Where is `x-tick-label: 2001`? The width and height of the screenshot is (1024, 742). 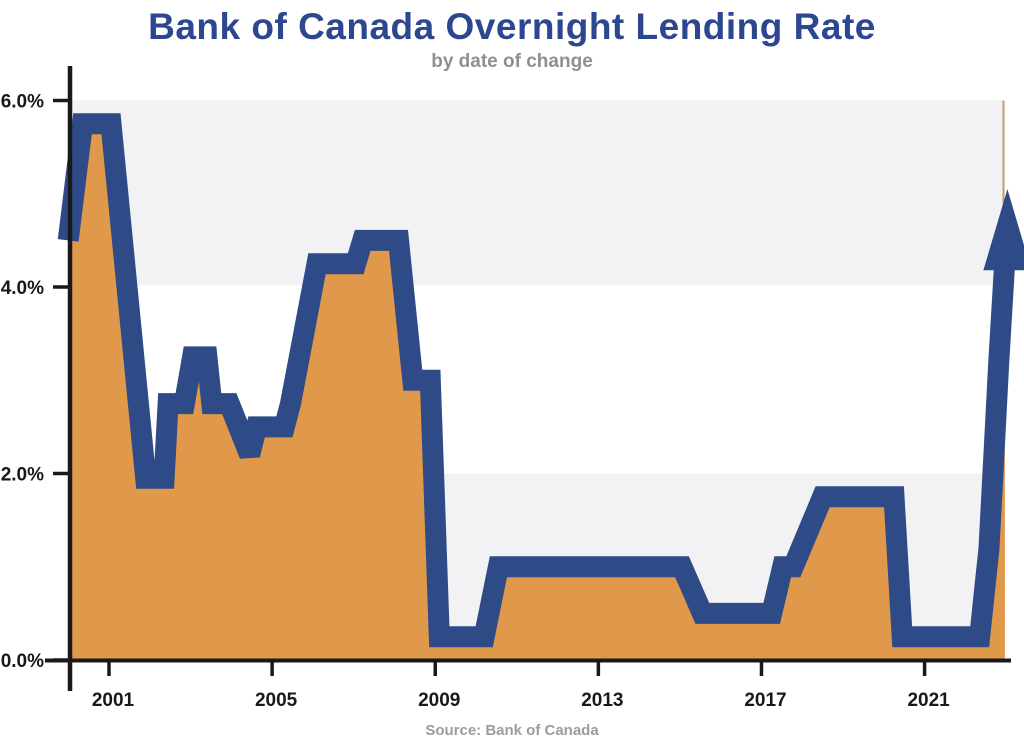
x-tick-label: 2001 is located at coordinates (113, 700).